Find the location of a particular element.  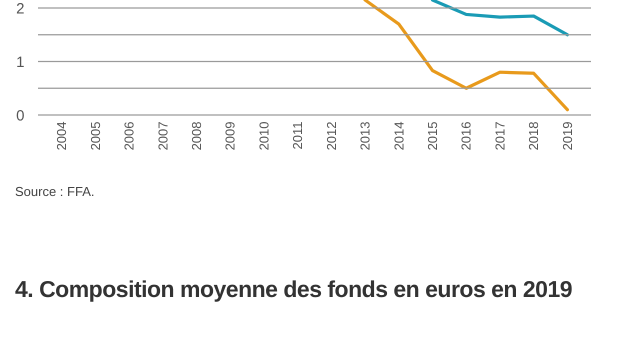

text: 4. Composition moyenne des fonds en euros en 2019 is located at coordinates (294, 289).